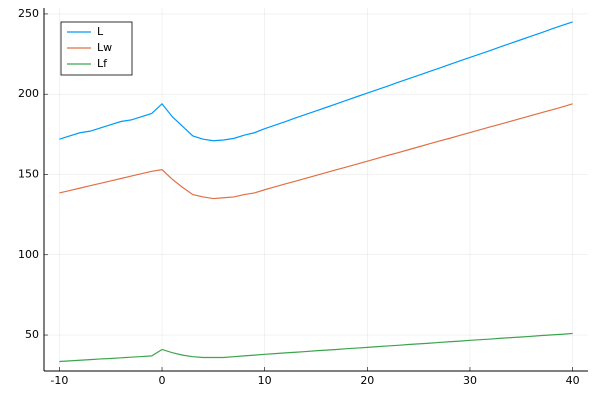 This screenshot has height=400, width=600. I want to click on x-tick-label: 0, so click(162, 380).